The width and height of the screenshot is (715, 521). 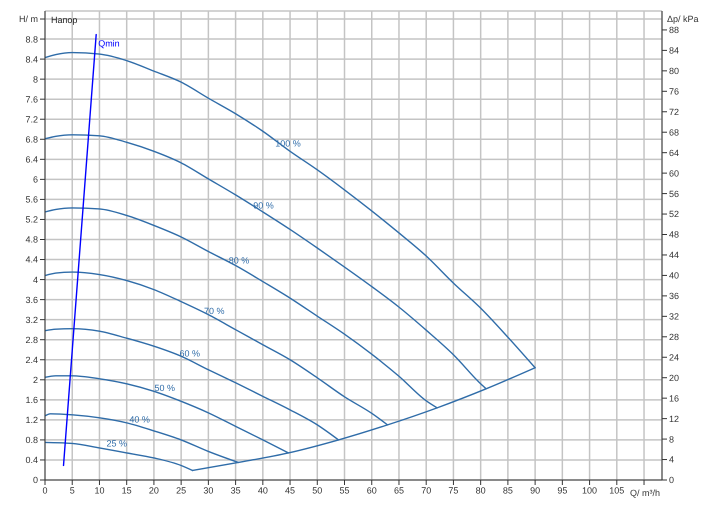 What do you see at coordinates (507, 490) in the screenshot?
I see `x-tick-label: 85` at bounding box center [507, 490].